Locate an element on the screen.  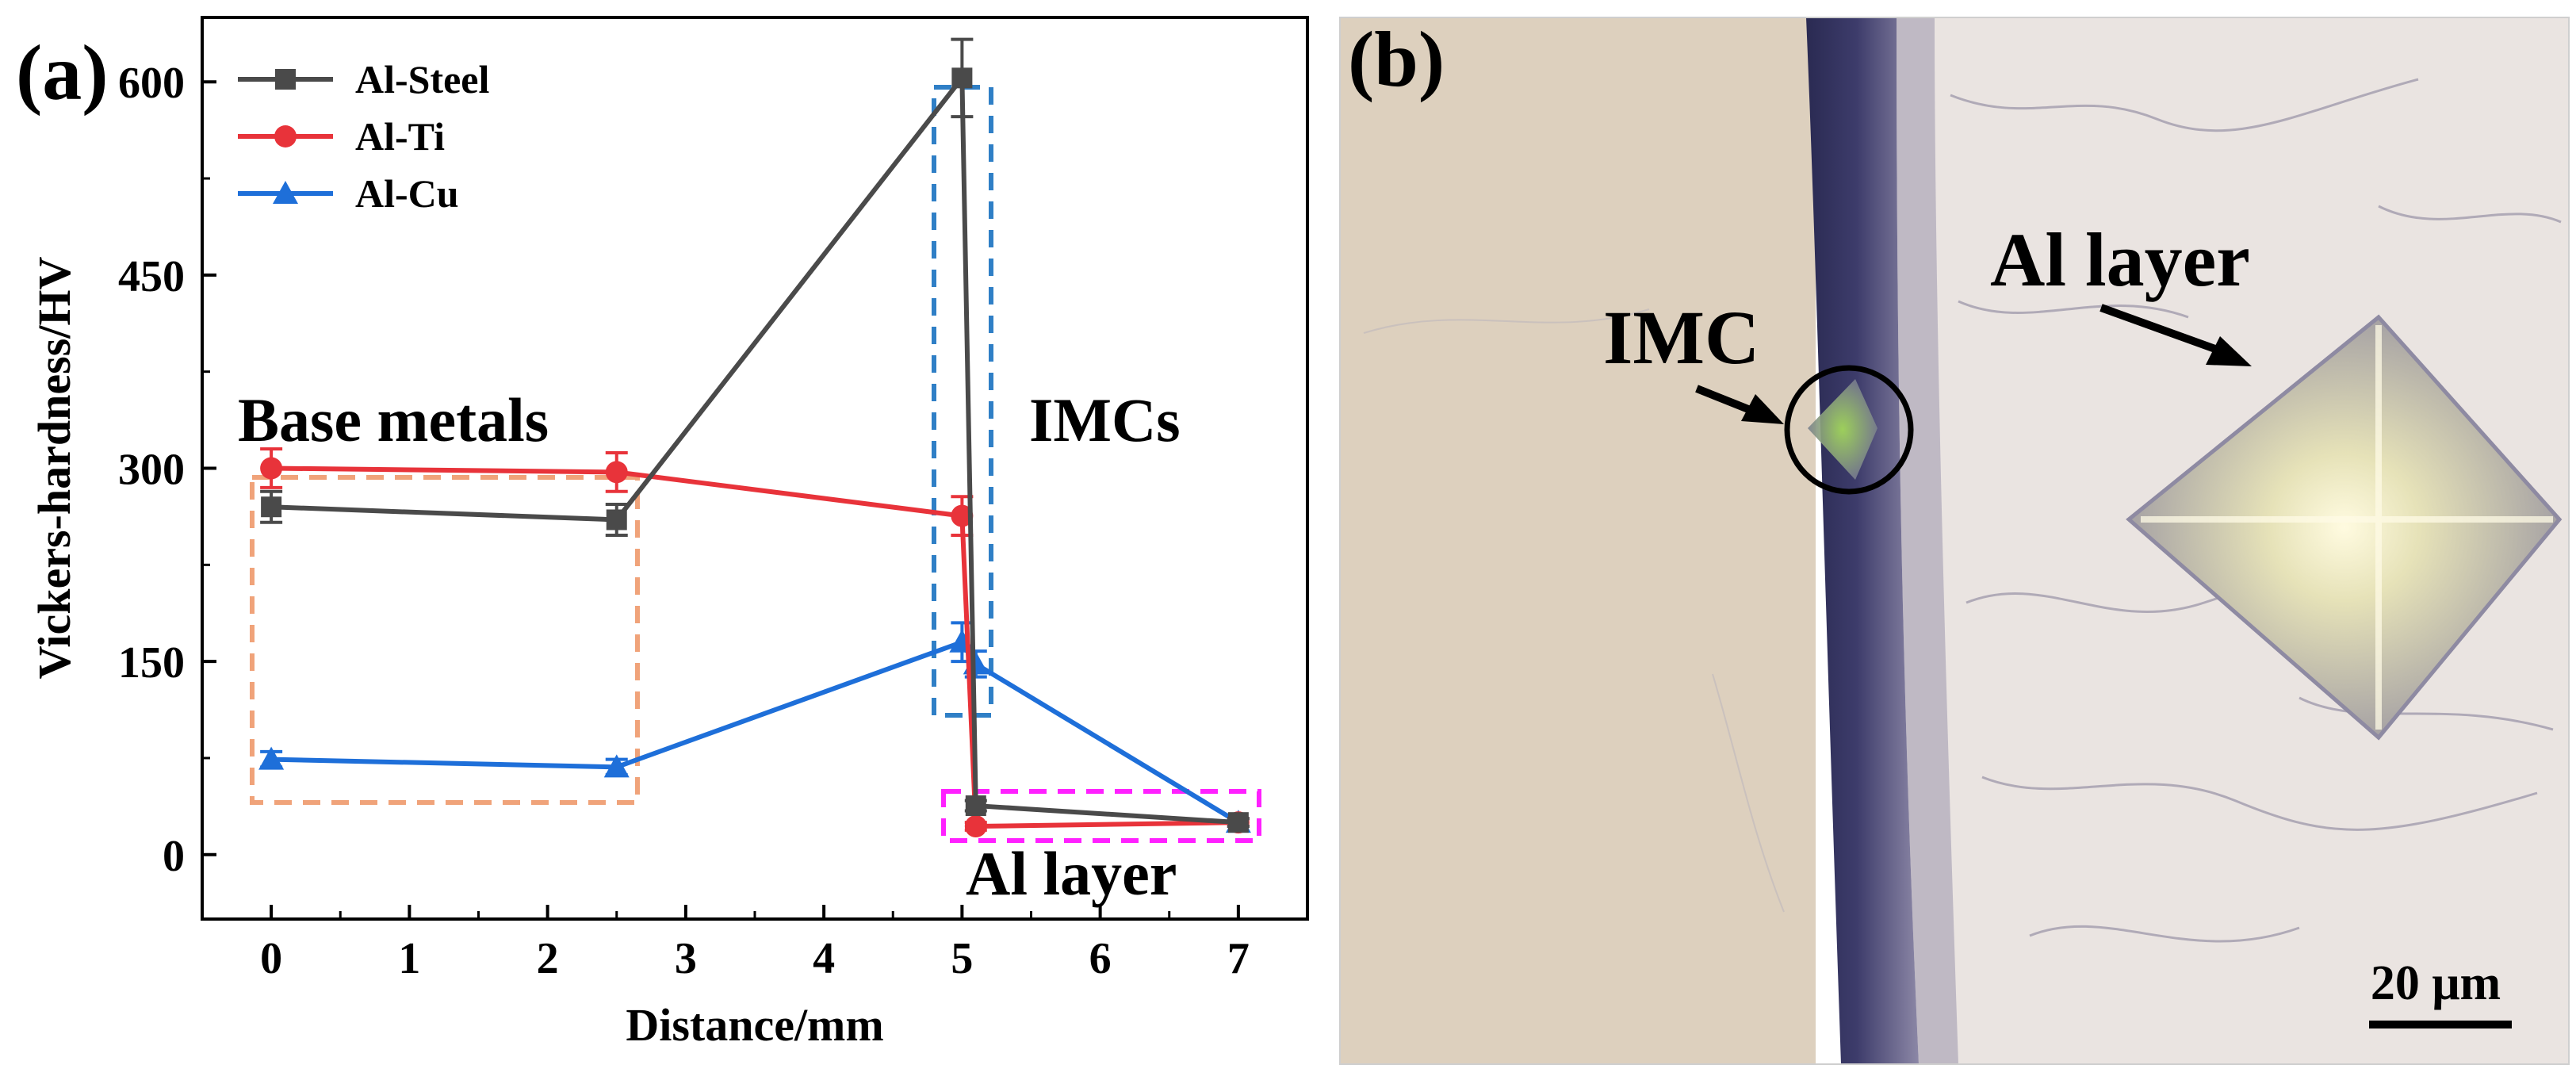
panel-b-label: (b) is located at coordinates (1396, 59).